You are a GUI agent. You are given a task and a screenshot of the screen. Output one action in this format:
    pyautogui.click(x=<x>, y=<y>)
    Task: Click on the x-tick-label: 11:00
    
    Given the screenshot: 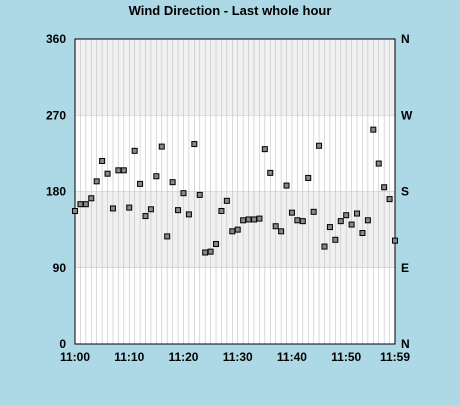 What is the action you would take?
    pyautogui.click(x=75, y=357)
    